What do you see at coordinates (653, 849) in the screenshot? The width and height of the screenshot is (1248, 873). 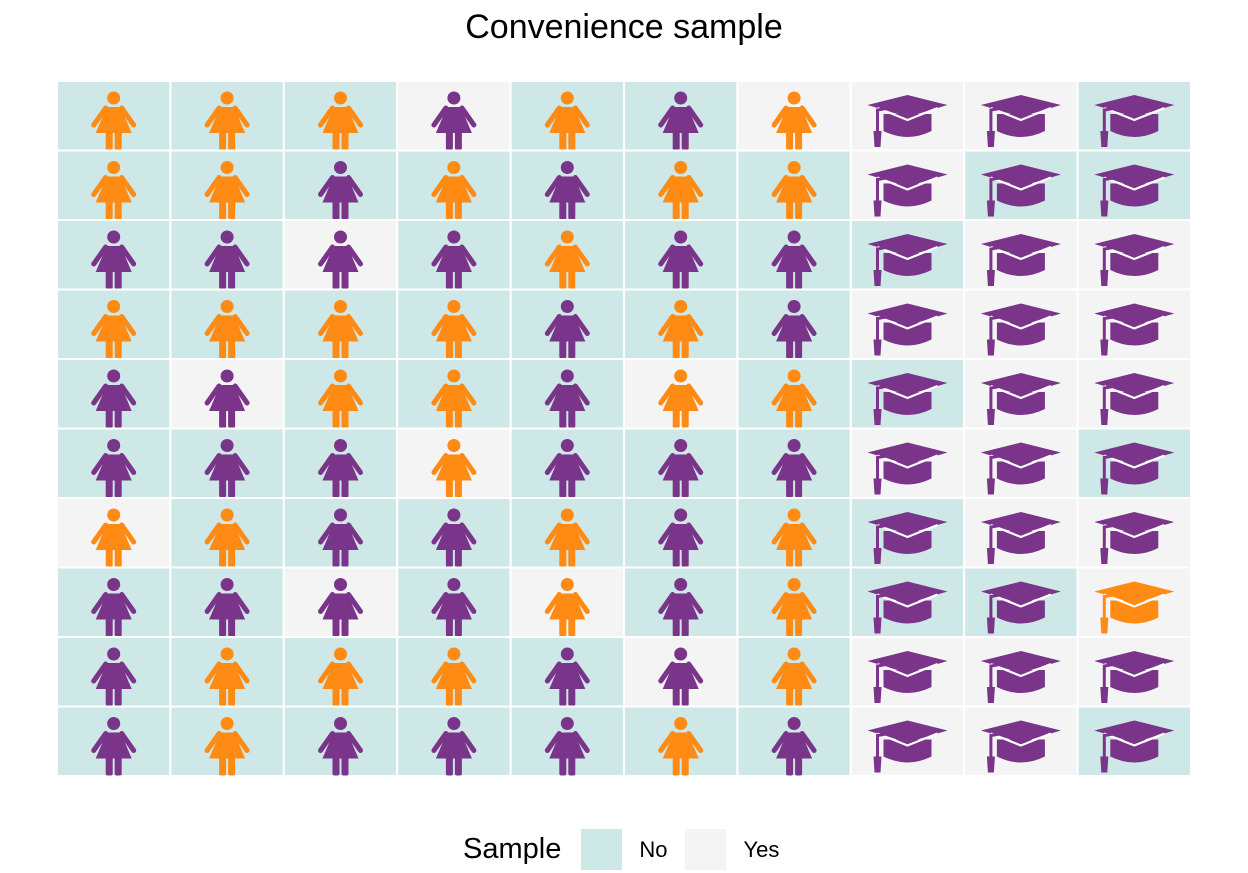 I see `legend-label-no: No` at bounding box center [653, 849].